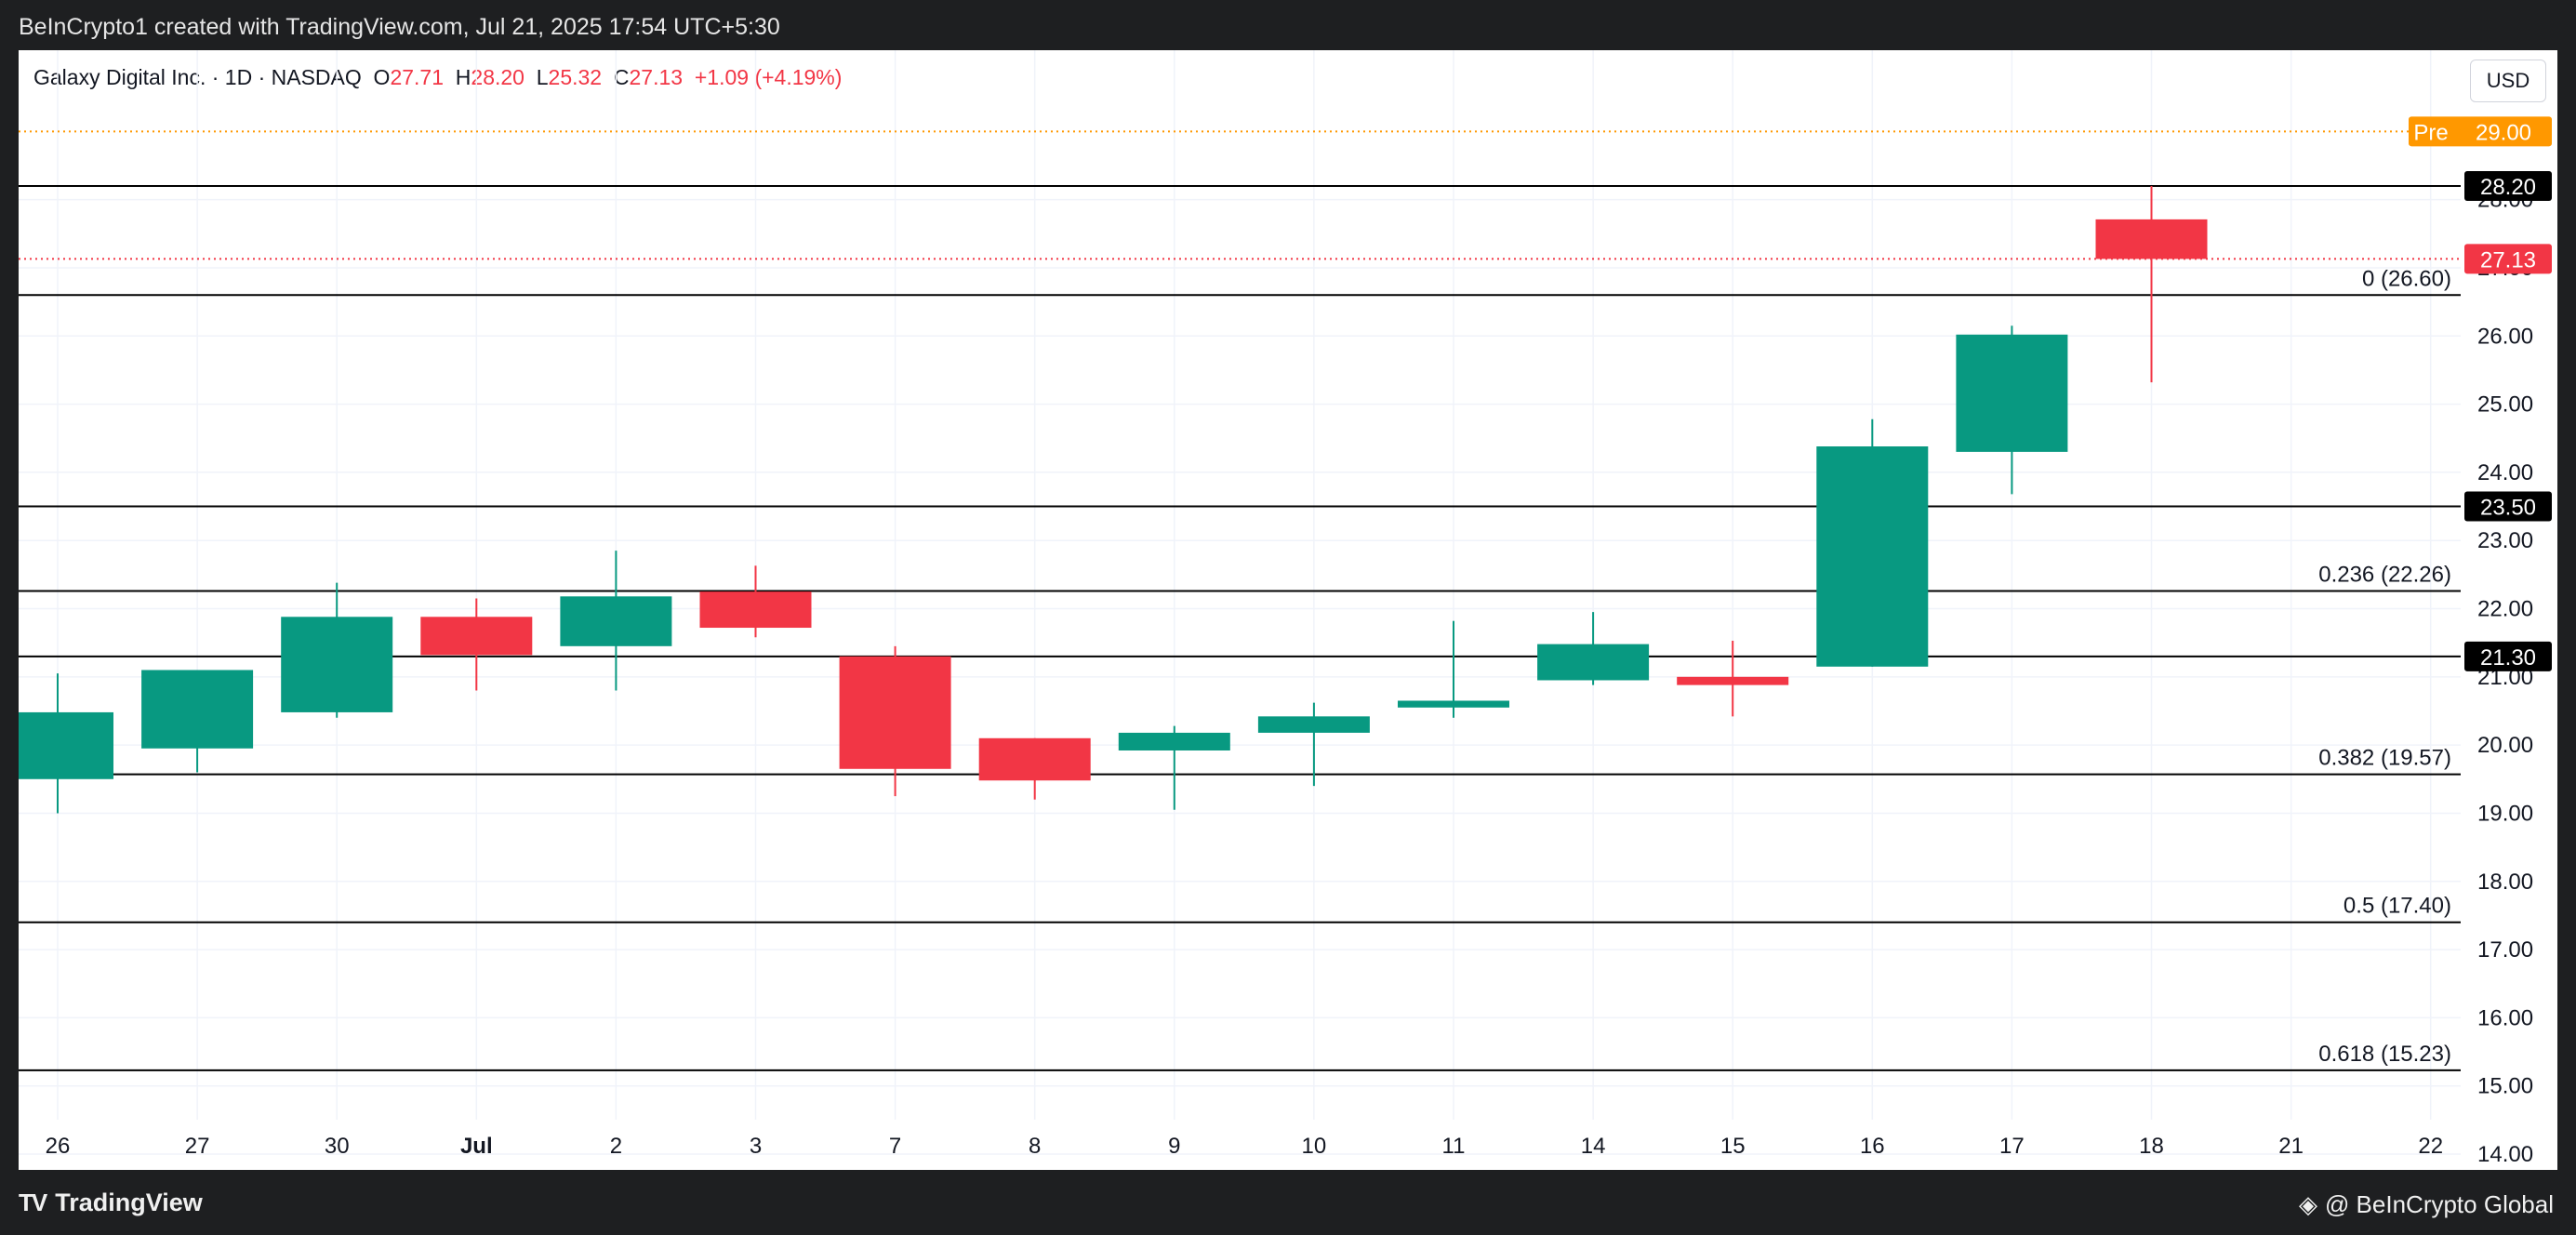 The width and height of the screenshot is (2576, 1235). Describe the element at coordinates (2505, 1086) in the screenshot. I see `y-tick-label: 15.00` at that location.